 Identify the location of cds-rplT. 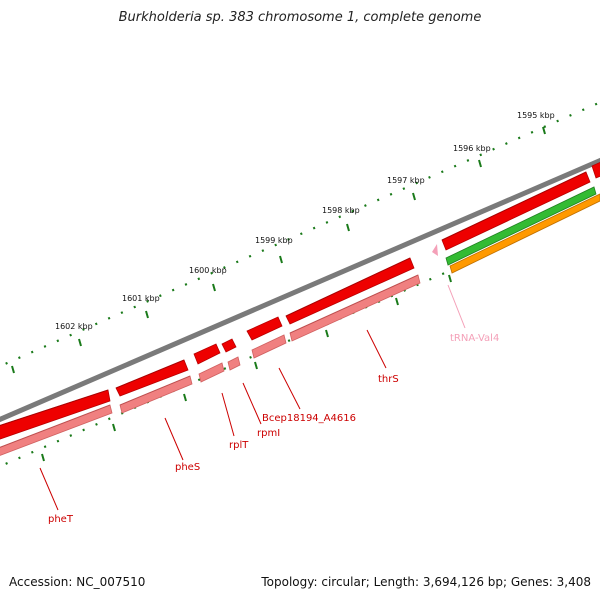
(207, 354).